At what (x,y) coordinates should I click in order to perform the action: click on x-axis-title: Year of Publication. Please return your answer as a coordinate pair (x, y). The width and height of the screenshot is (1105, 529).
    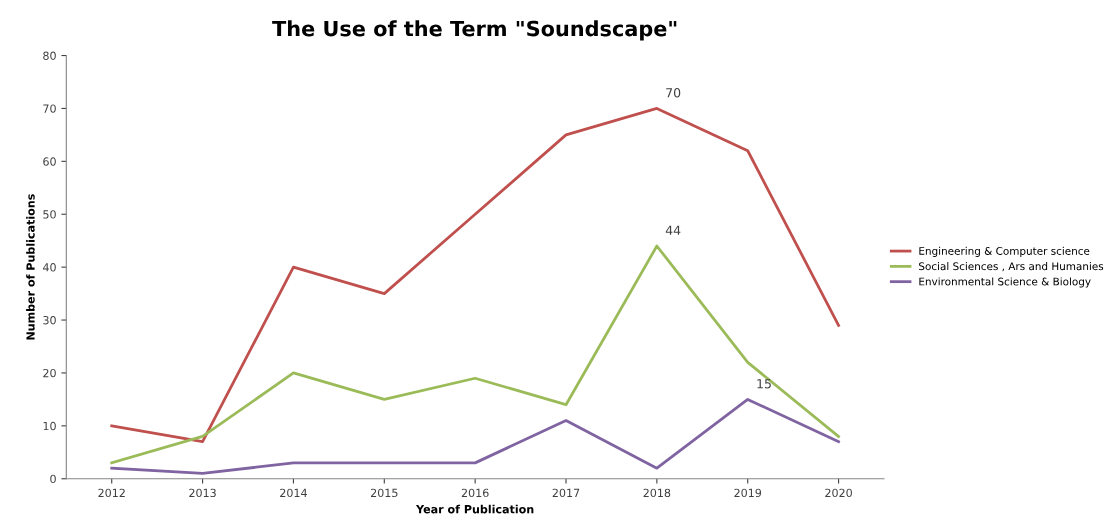
    Looking at the image, I should click on (474, 509).